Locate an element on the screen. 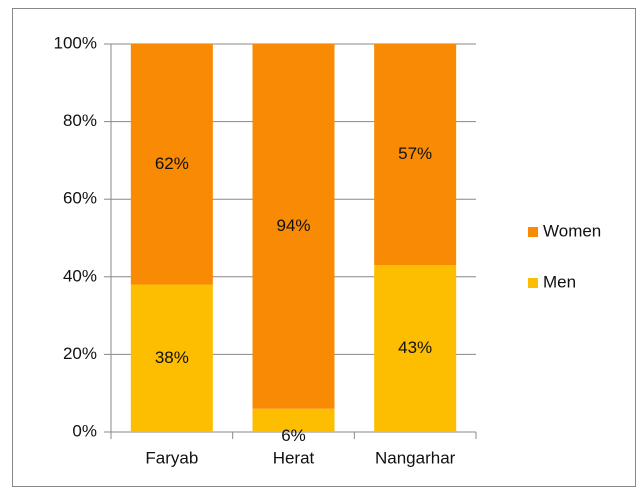 The height and width of the screenshot is (488, 637). data-label: 94% is located at coordinates (293, 225).